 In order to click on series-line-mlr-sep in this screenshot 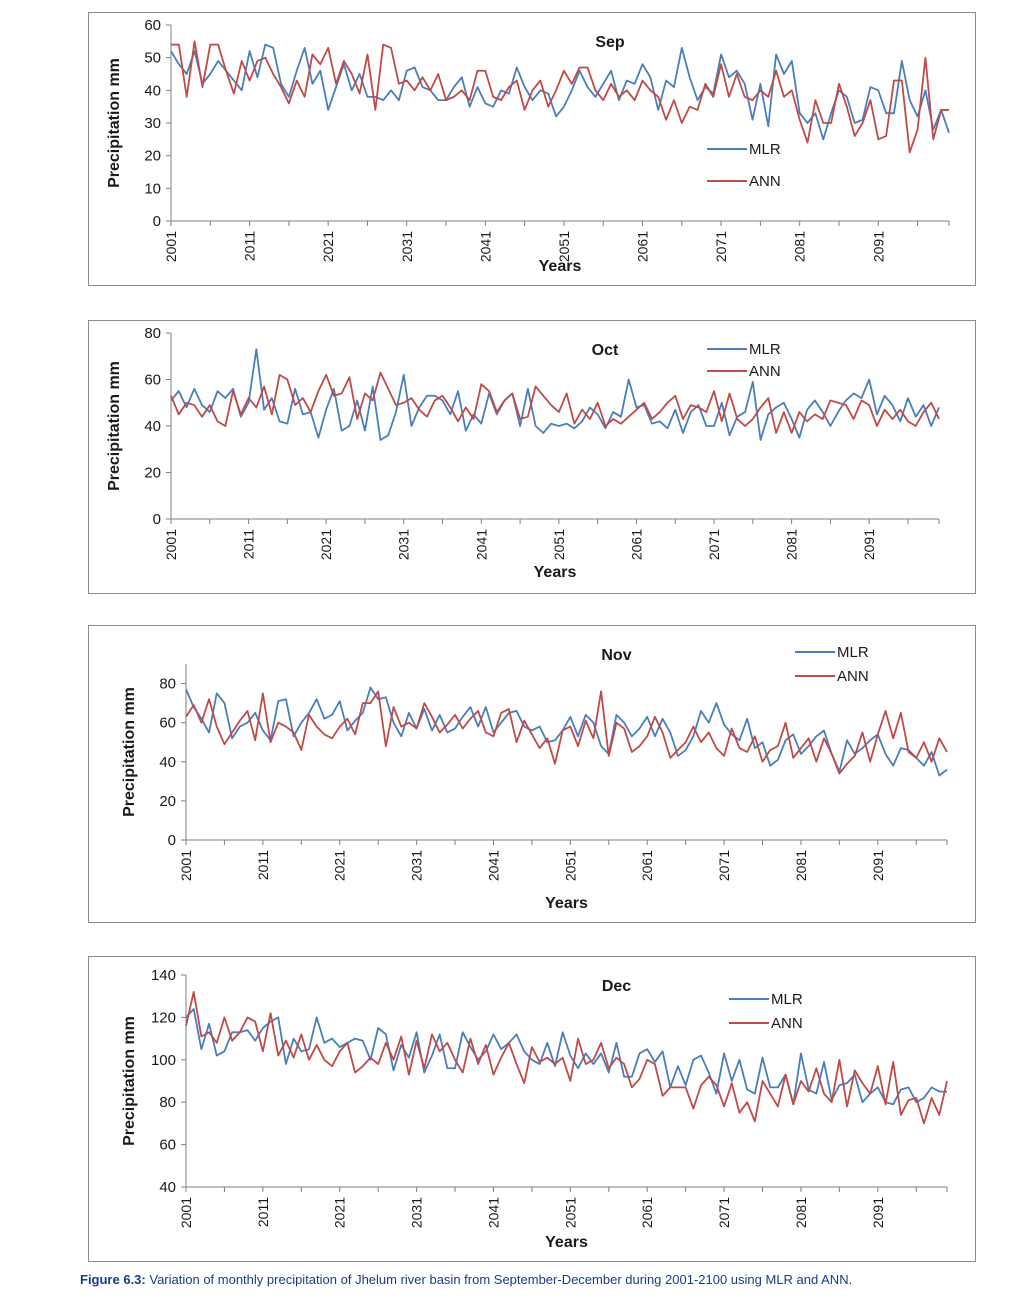, I will do `click(560, 92)`.